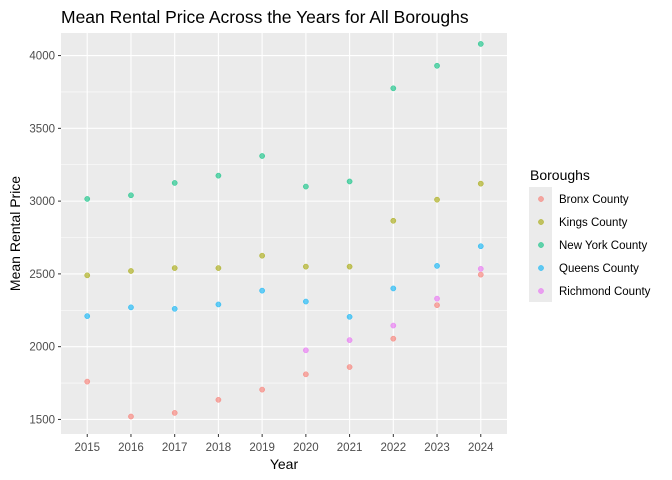  I want to click on point-bronx-county-2016, so click(131, 416).